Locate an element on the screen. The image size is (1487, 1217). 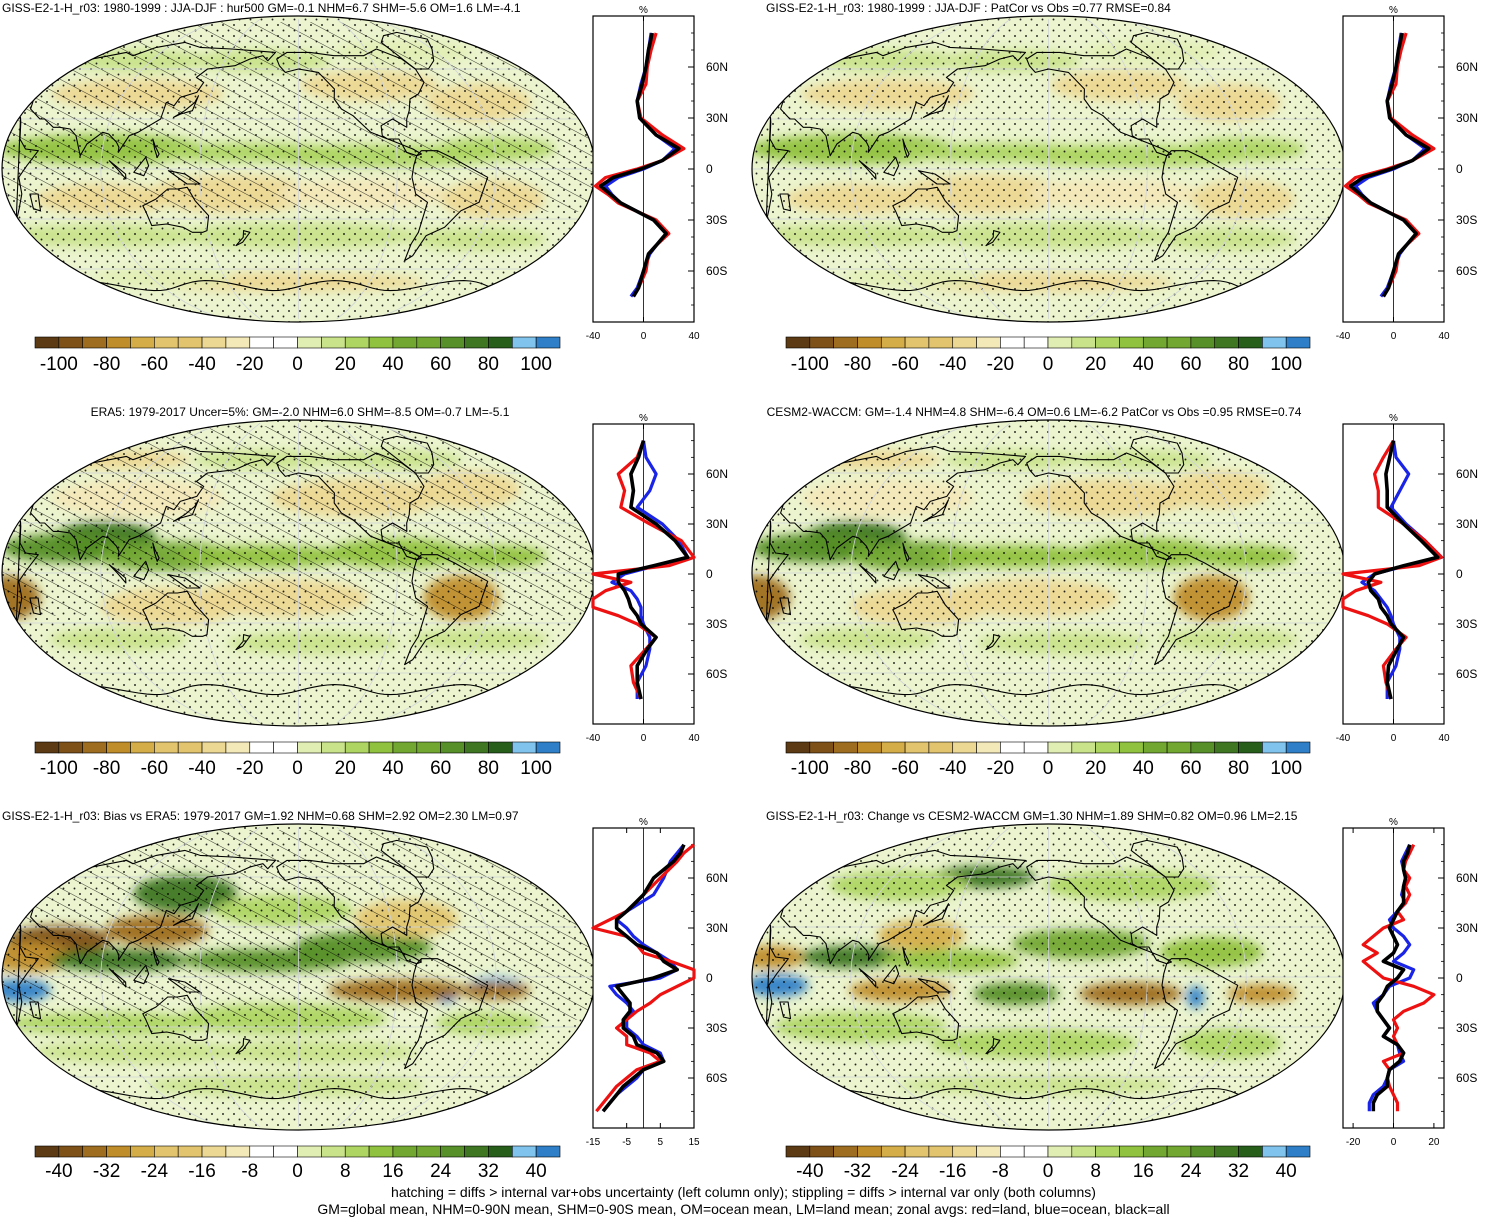
graticule is located at coordinates (1048, 573).